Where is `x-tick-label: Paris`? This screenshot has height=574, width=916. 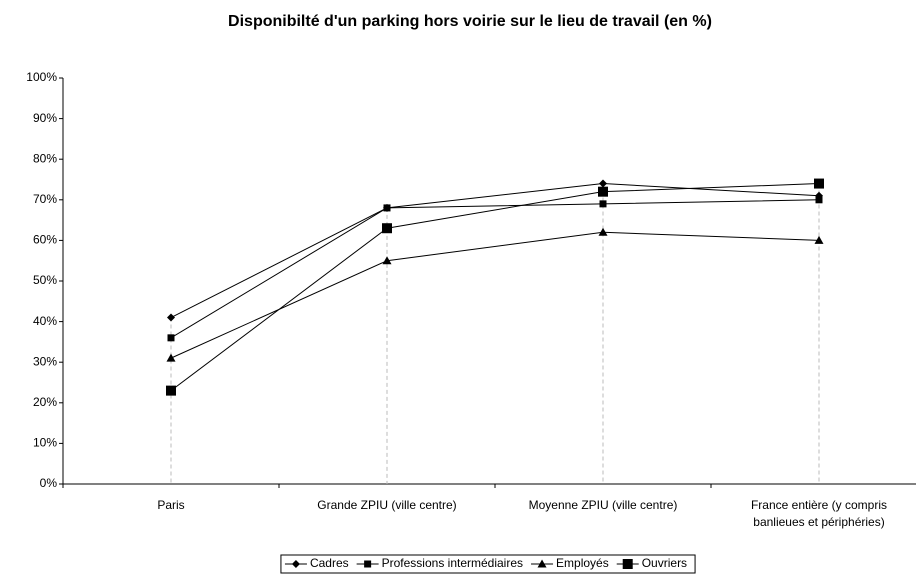
x-tick-label: Paris is located at coordinates (171, 505).